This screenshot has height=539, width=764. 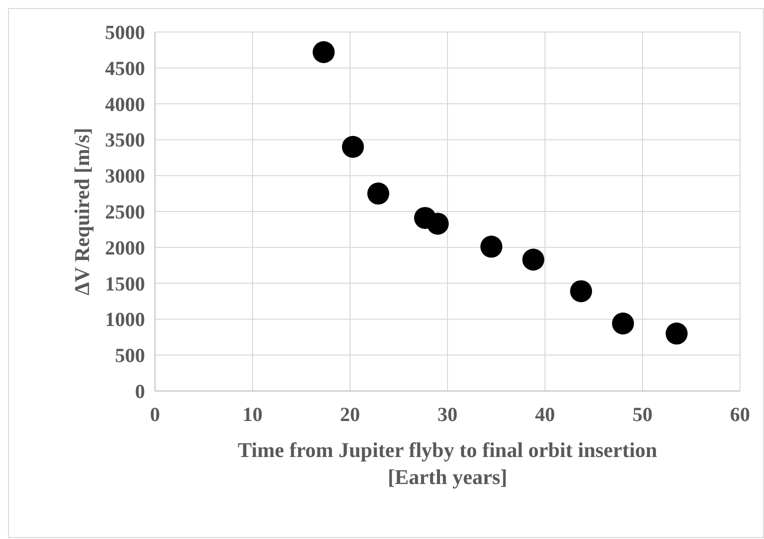 I want to click on x-axis-title: Time from Jupiter flyby to final orbit insertion [Earth years], so click(x=448, y=463).